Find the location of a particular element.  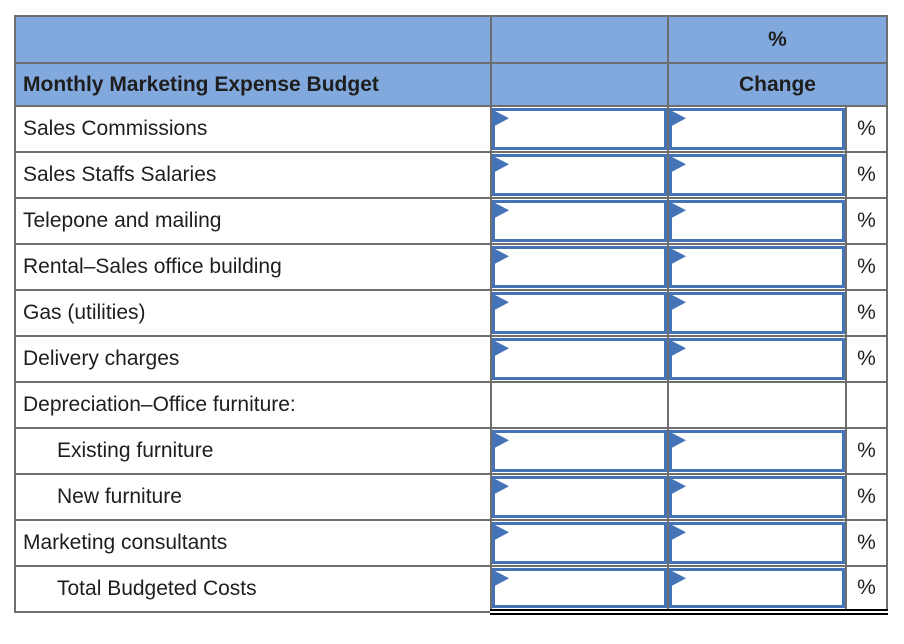

row-label: Rental–Sales office building is located at coordinates (253, 267).